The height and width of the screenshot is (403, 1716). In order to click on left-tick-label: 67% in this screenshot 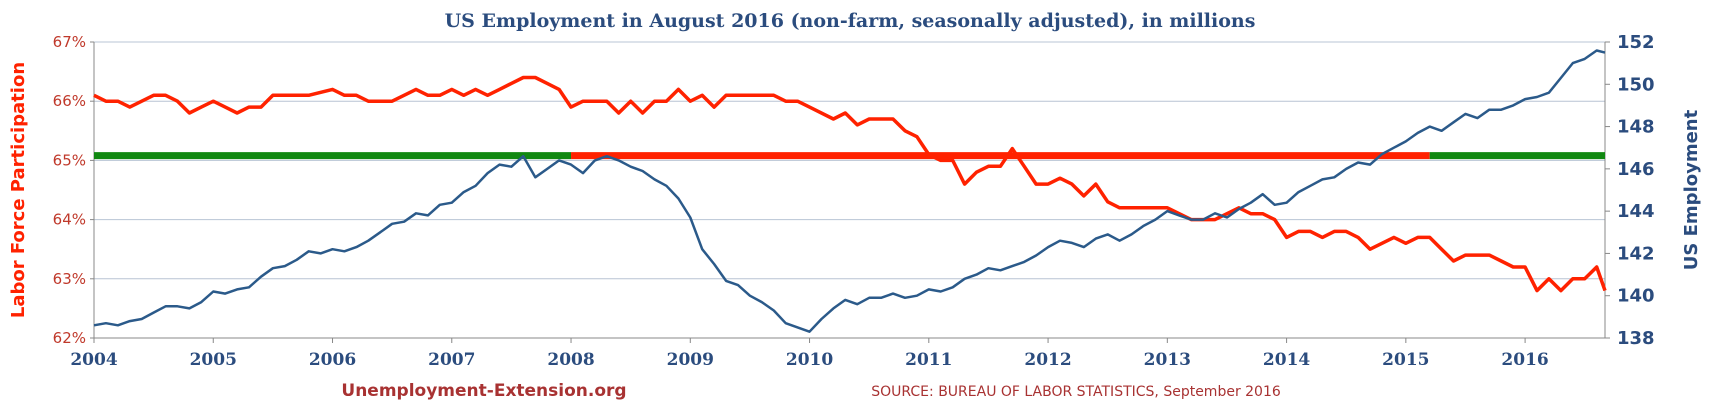, I will do `click(69, 42)`.